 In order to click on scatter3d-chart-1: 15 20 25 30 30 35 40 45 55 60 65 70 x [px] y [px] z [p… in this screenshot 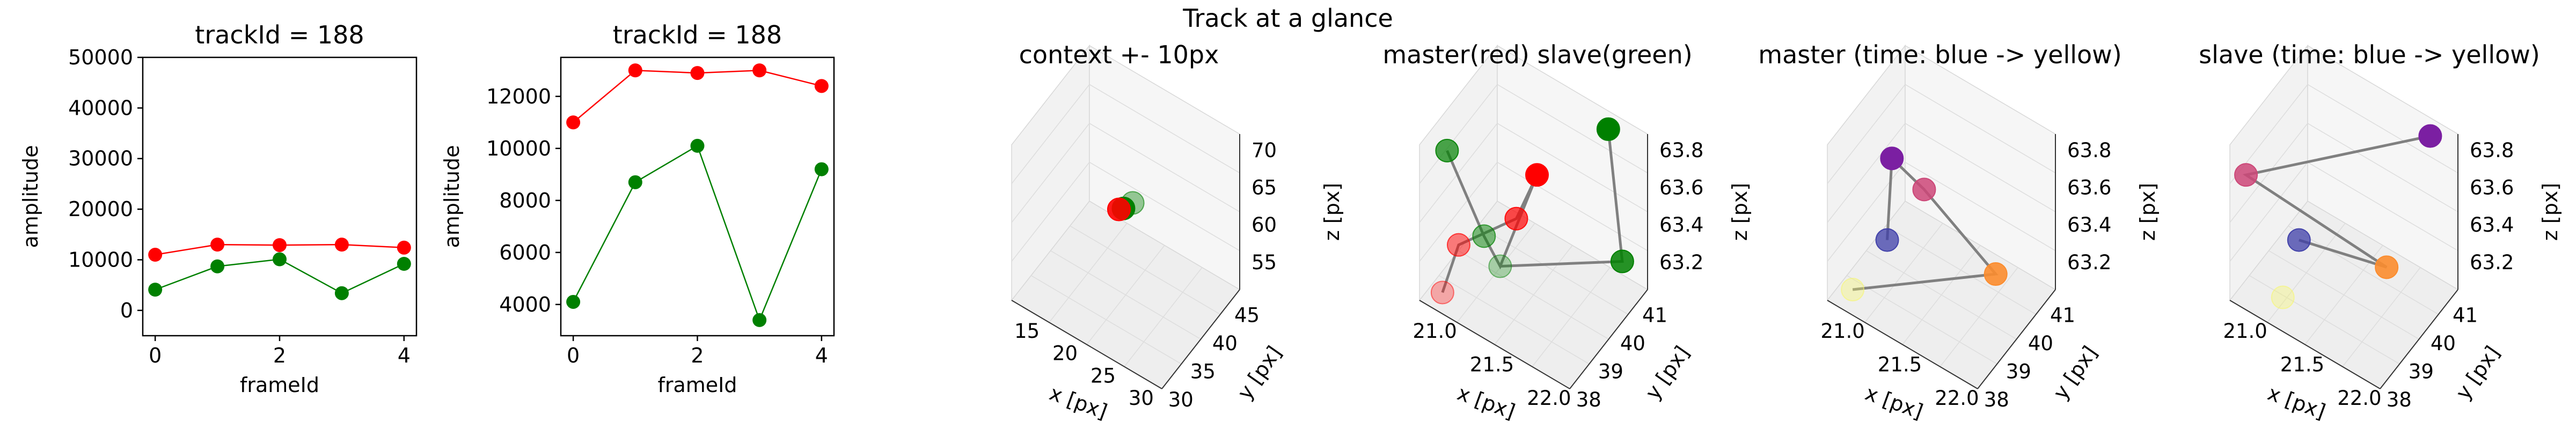, I will do `click(1177, 232)`.